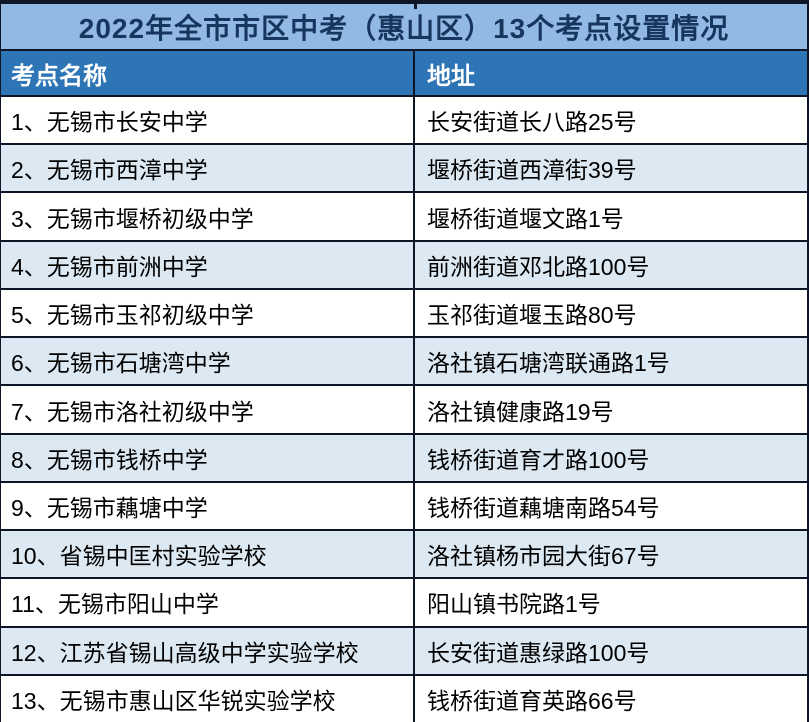  Describe the element at coordinates (208, 73) in the screenshot. I see `column-header-site-name: 考点名称` at that location.